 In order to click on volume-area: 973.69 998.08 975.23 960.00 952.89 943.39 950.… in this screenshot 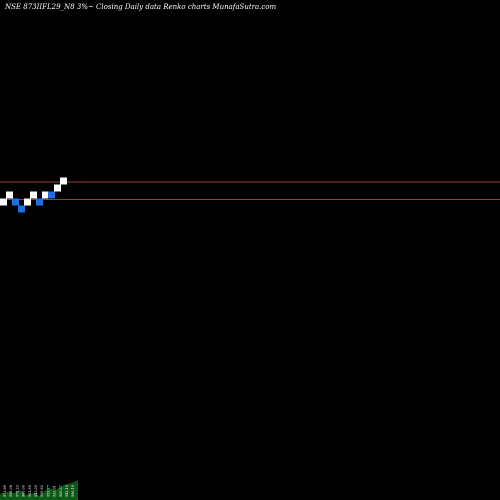, I will do `click(39, 490)`.